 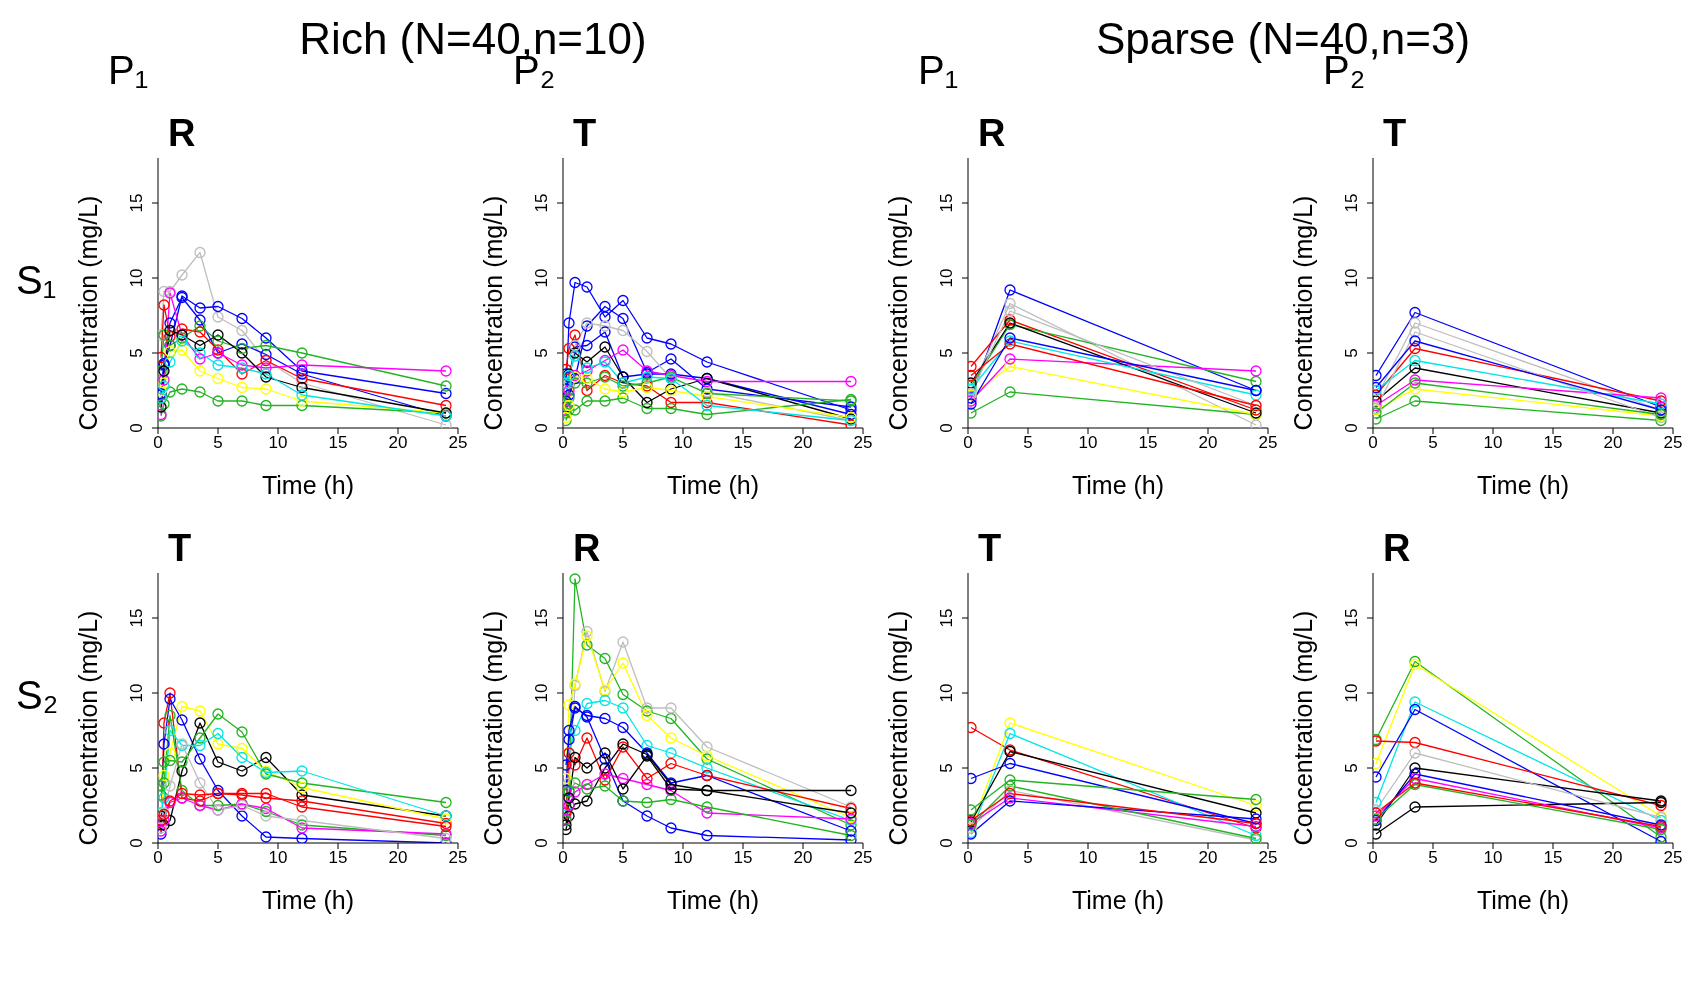 I want to click on text: S₂, so click(x=37, y=695).